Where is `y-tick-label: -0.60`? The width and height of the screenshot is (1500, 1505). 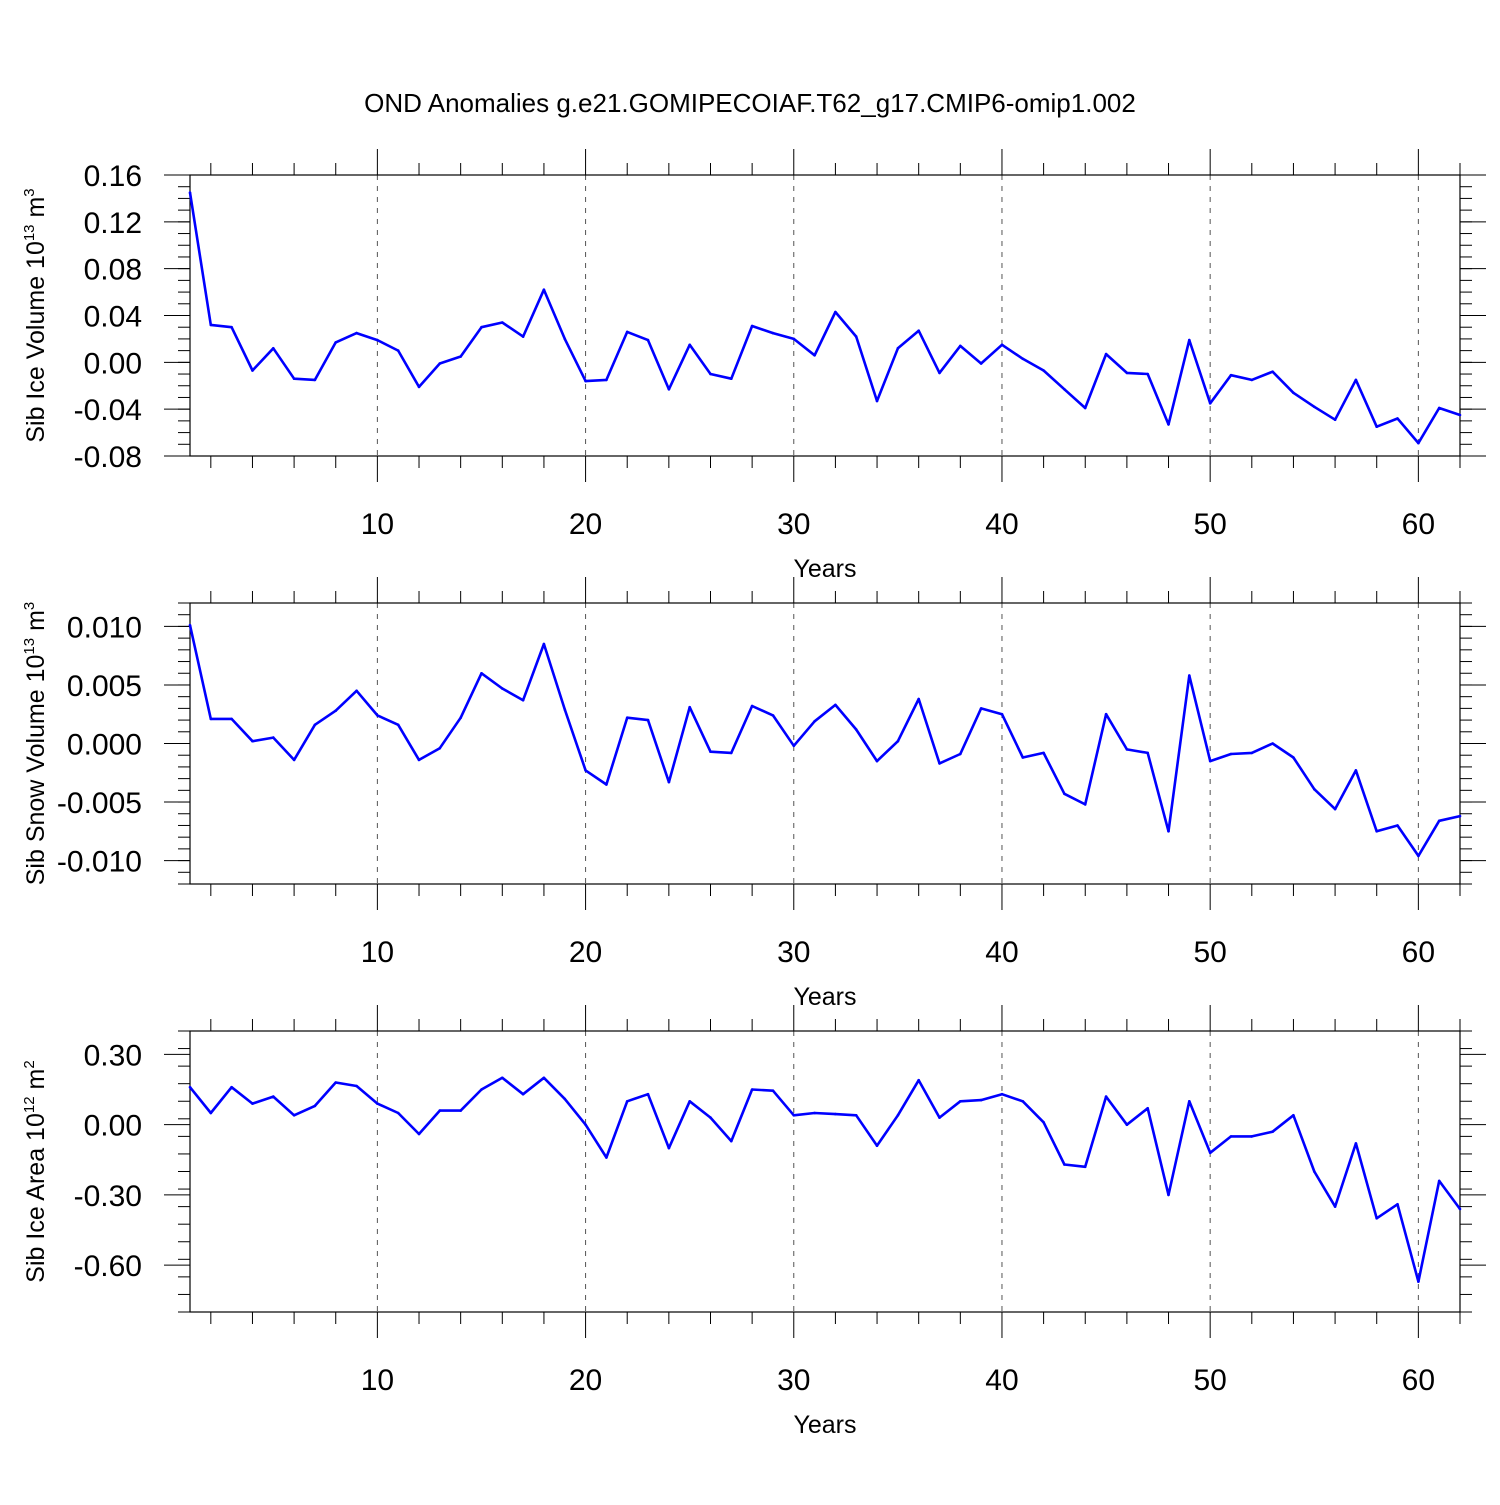
y-tick-label: -0.60 is located at coordinates (108, 1266).